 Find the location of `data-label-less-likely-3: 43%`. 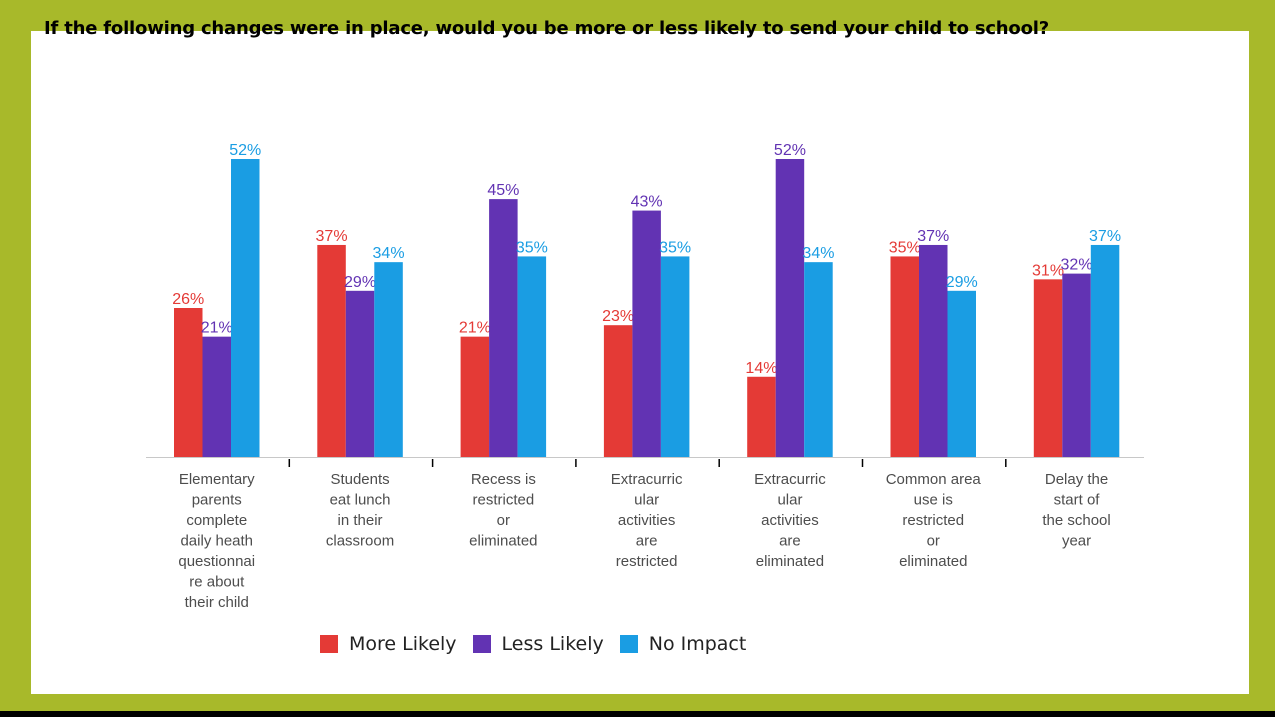

data-label-less-likely-3: 43% is located at coordinates (647, 202).